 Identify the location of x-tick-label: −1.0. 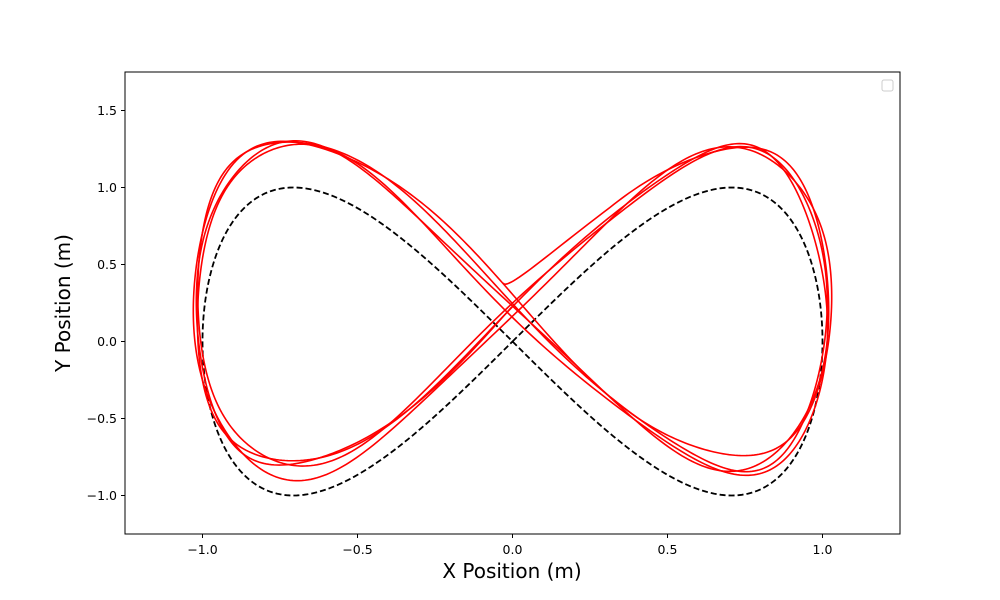
(202, 549).